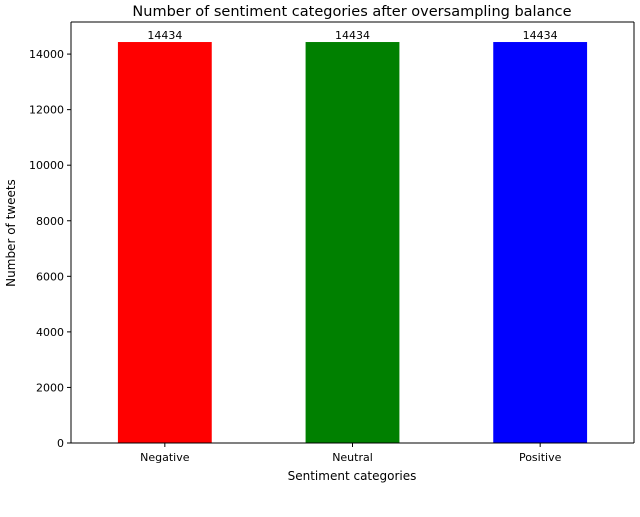 This screenshot has height=517, width=640. I want to click on bar-negative, so click(164, 242).